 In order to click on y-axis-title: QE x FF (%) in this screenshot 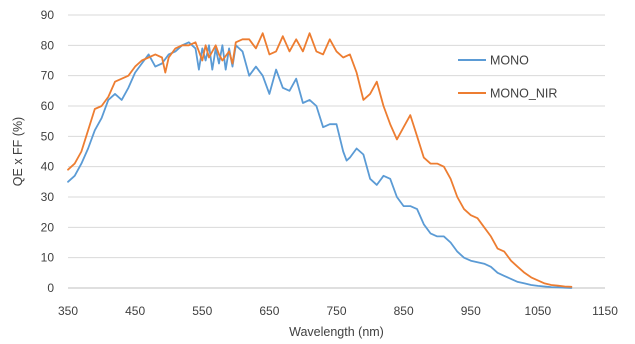, I will do `click(18, 151)`.